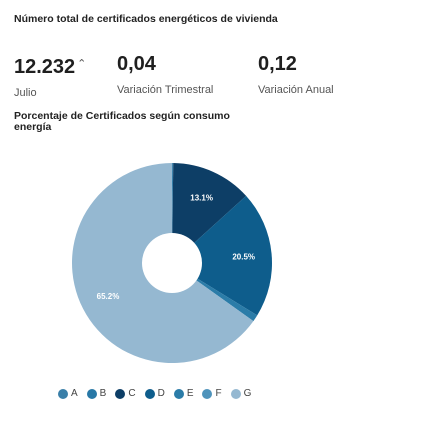 This screenshot has width=437, height=424. What do you see at coordinates (247, 393) in the screenshot?
I see `legend-label: G` at bounding box center [247, 393].